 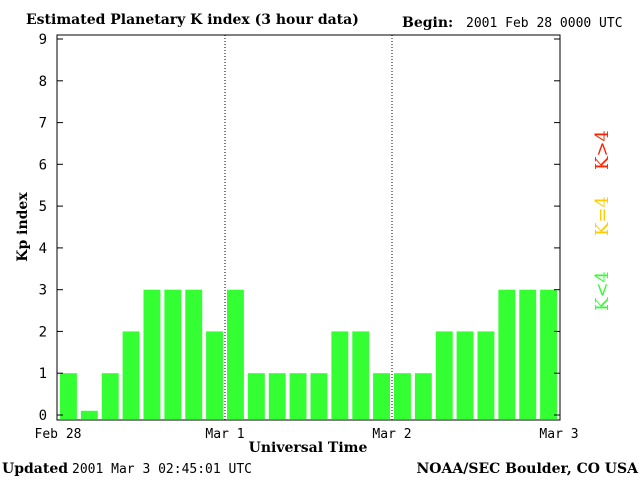 What do you see at coordinates (602, 150) in the screenshot?
I see `legend-high: K>4` at bounding box center [602, 150].